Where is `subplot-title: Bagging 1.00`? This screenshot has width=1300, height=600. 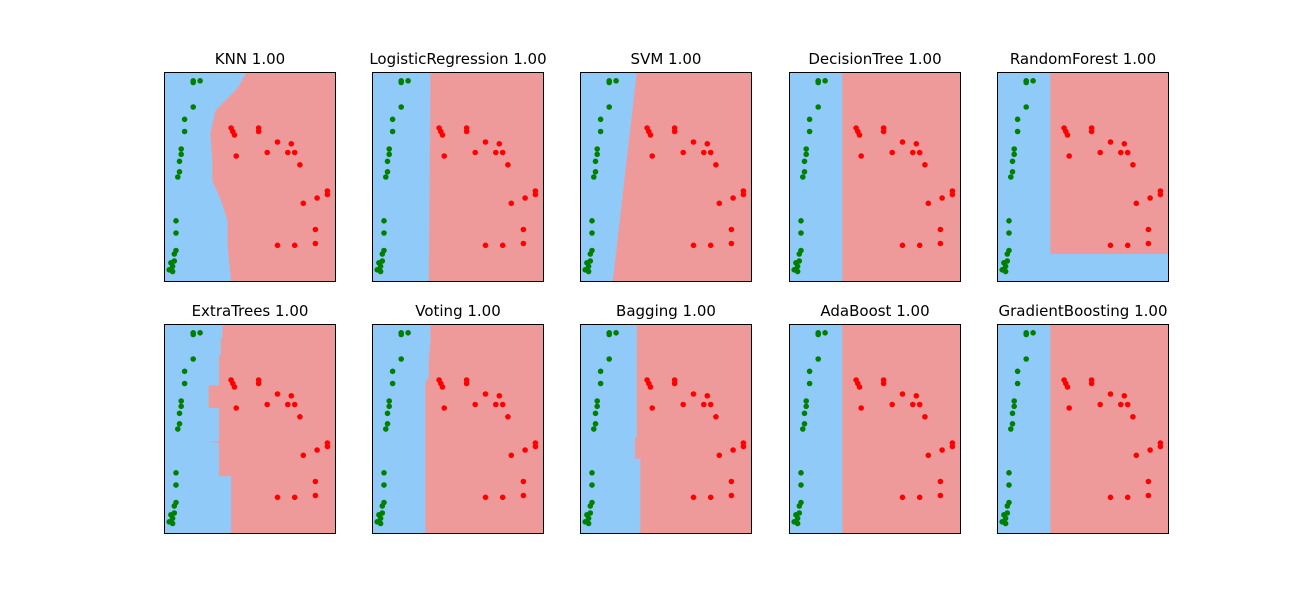
subplot-title: Bagging 1.00 is located at coordinates (666, 311).